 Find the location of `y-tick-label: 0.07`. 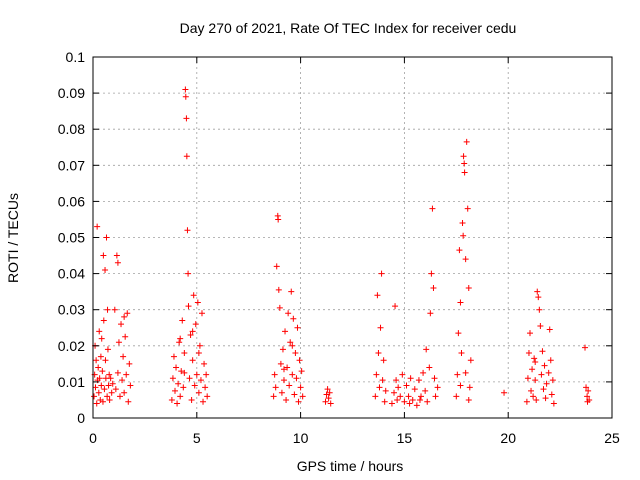

y-tick-label: 0.07 is located at coordinates (71, 165).